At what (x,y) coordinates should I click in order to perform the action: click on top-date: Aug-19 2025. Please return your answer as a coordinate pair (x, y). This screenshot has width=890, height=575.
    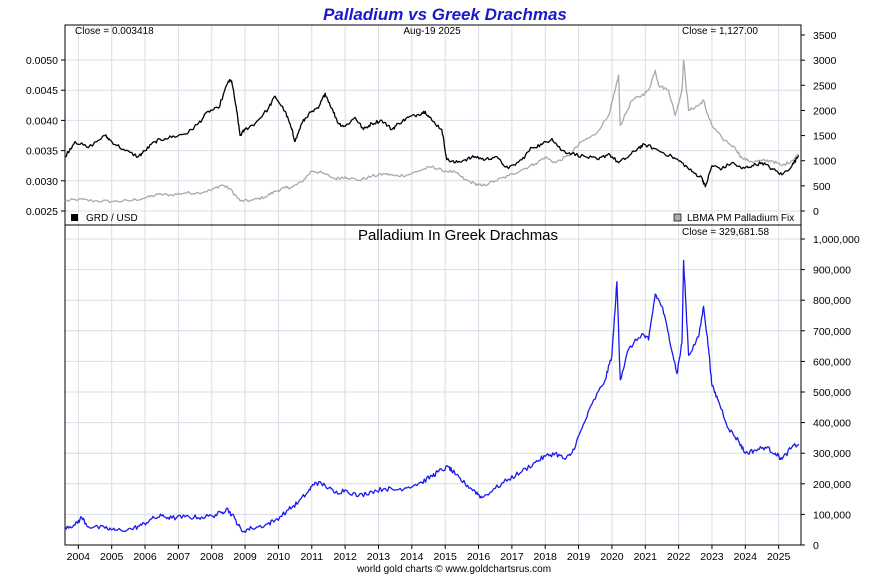
    Looking at the image, I should click on (432, 31).